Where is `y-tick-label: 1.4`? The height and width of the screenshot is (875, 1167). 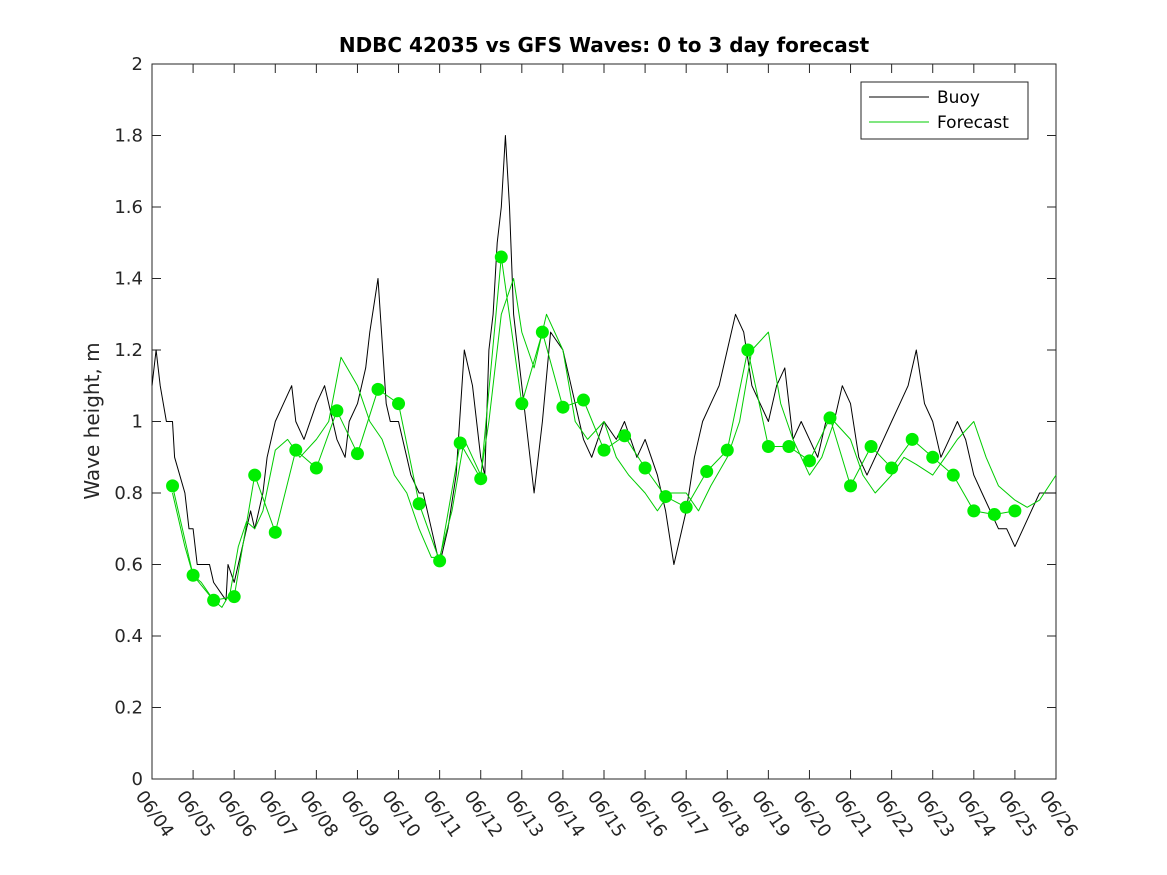 y-tick-label: 1.4 is located at coordinates (128, 279).